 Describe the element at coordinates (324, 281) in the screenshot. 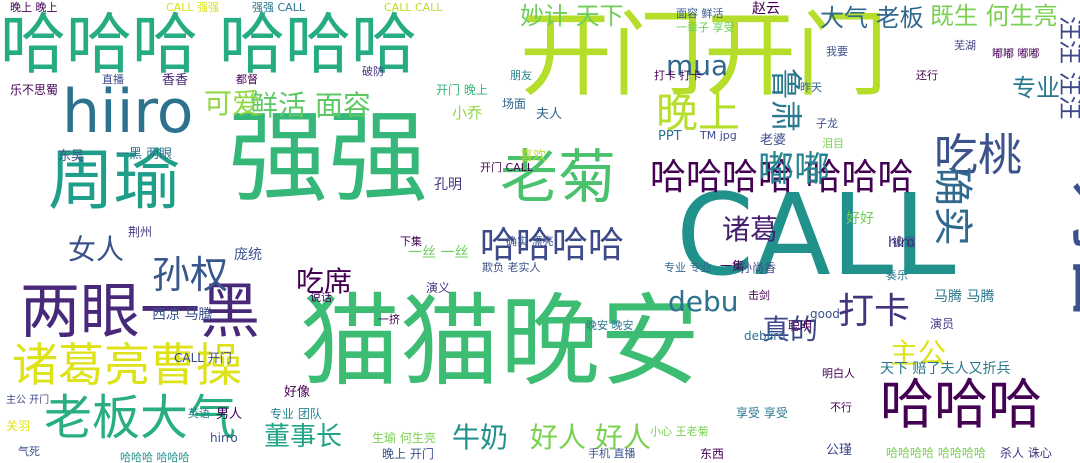

I see `word: 吃席` at that location.